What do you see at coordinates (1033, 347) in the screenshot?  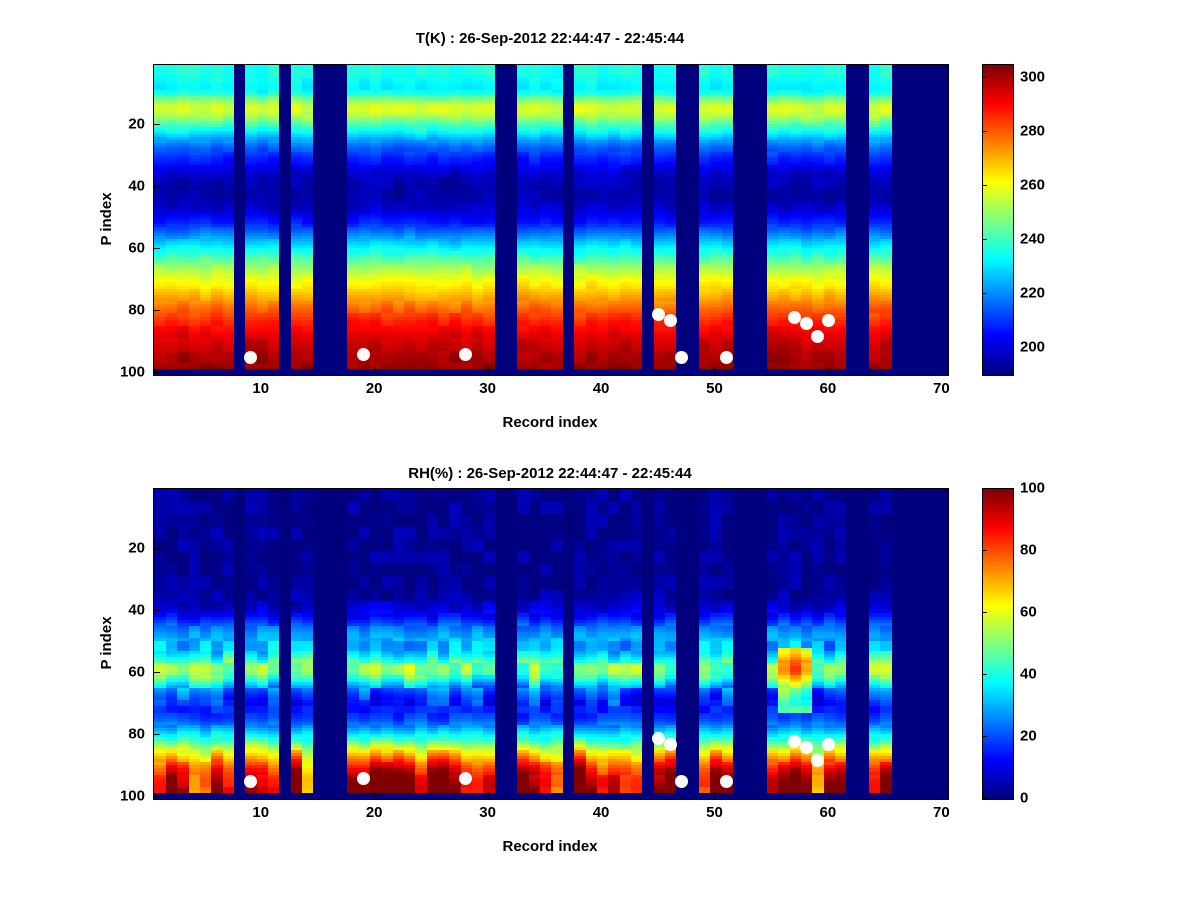 I see `colorbar-tick-label: 200` at bounding box center [1033, 347].